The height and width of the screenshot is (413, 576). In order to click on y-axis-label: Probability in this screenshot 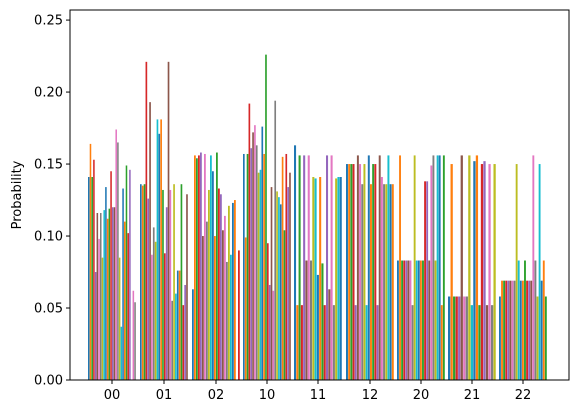, I will do `click(17, 194)`.